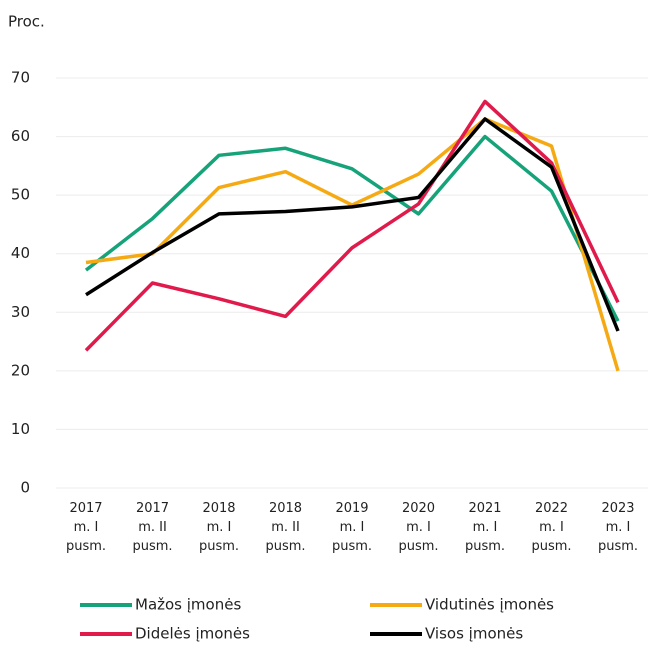  What do you see at coordinates (20, 195) in the screenshot?
I see `y-tick-label: 50` at bounding box center [20, 195].